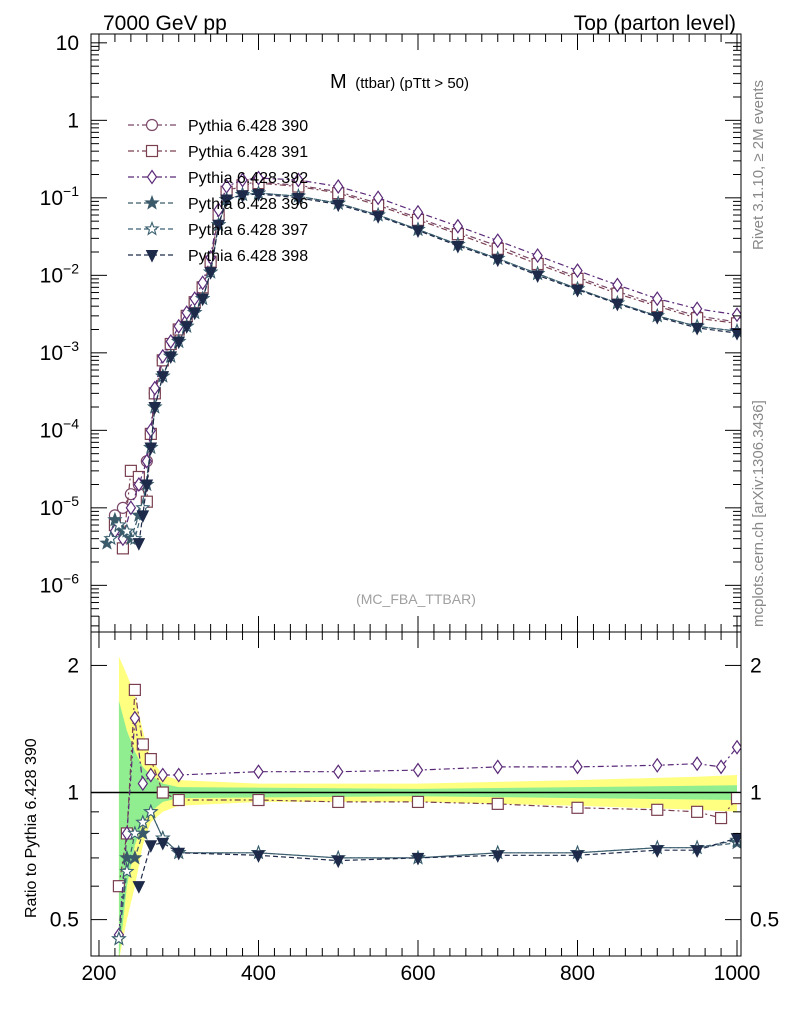 This screenshot has width=786, height=1024. I want to click on ratio-series-pythia-6.428-398, so click(436, 863).